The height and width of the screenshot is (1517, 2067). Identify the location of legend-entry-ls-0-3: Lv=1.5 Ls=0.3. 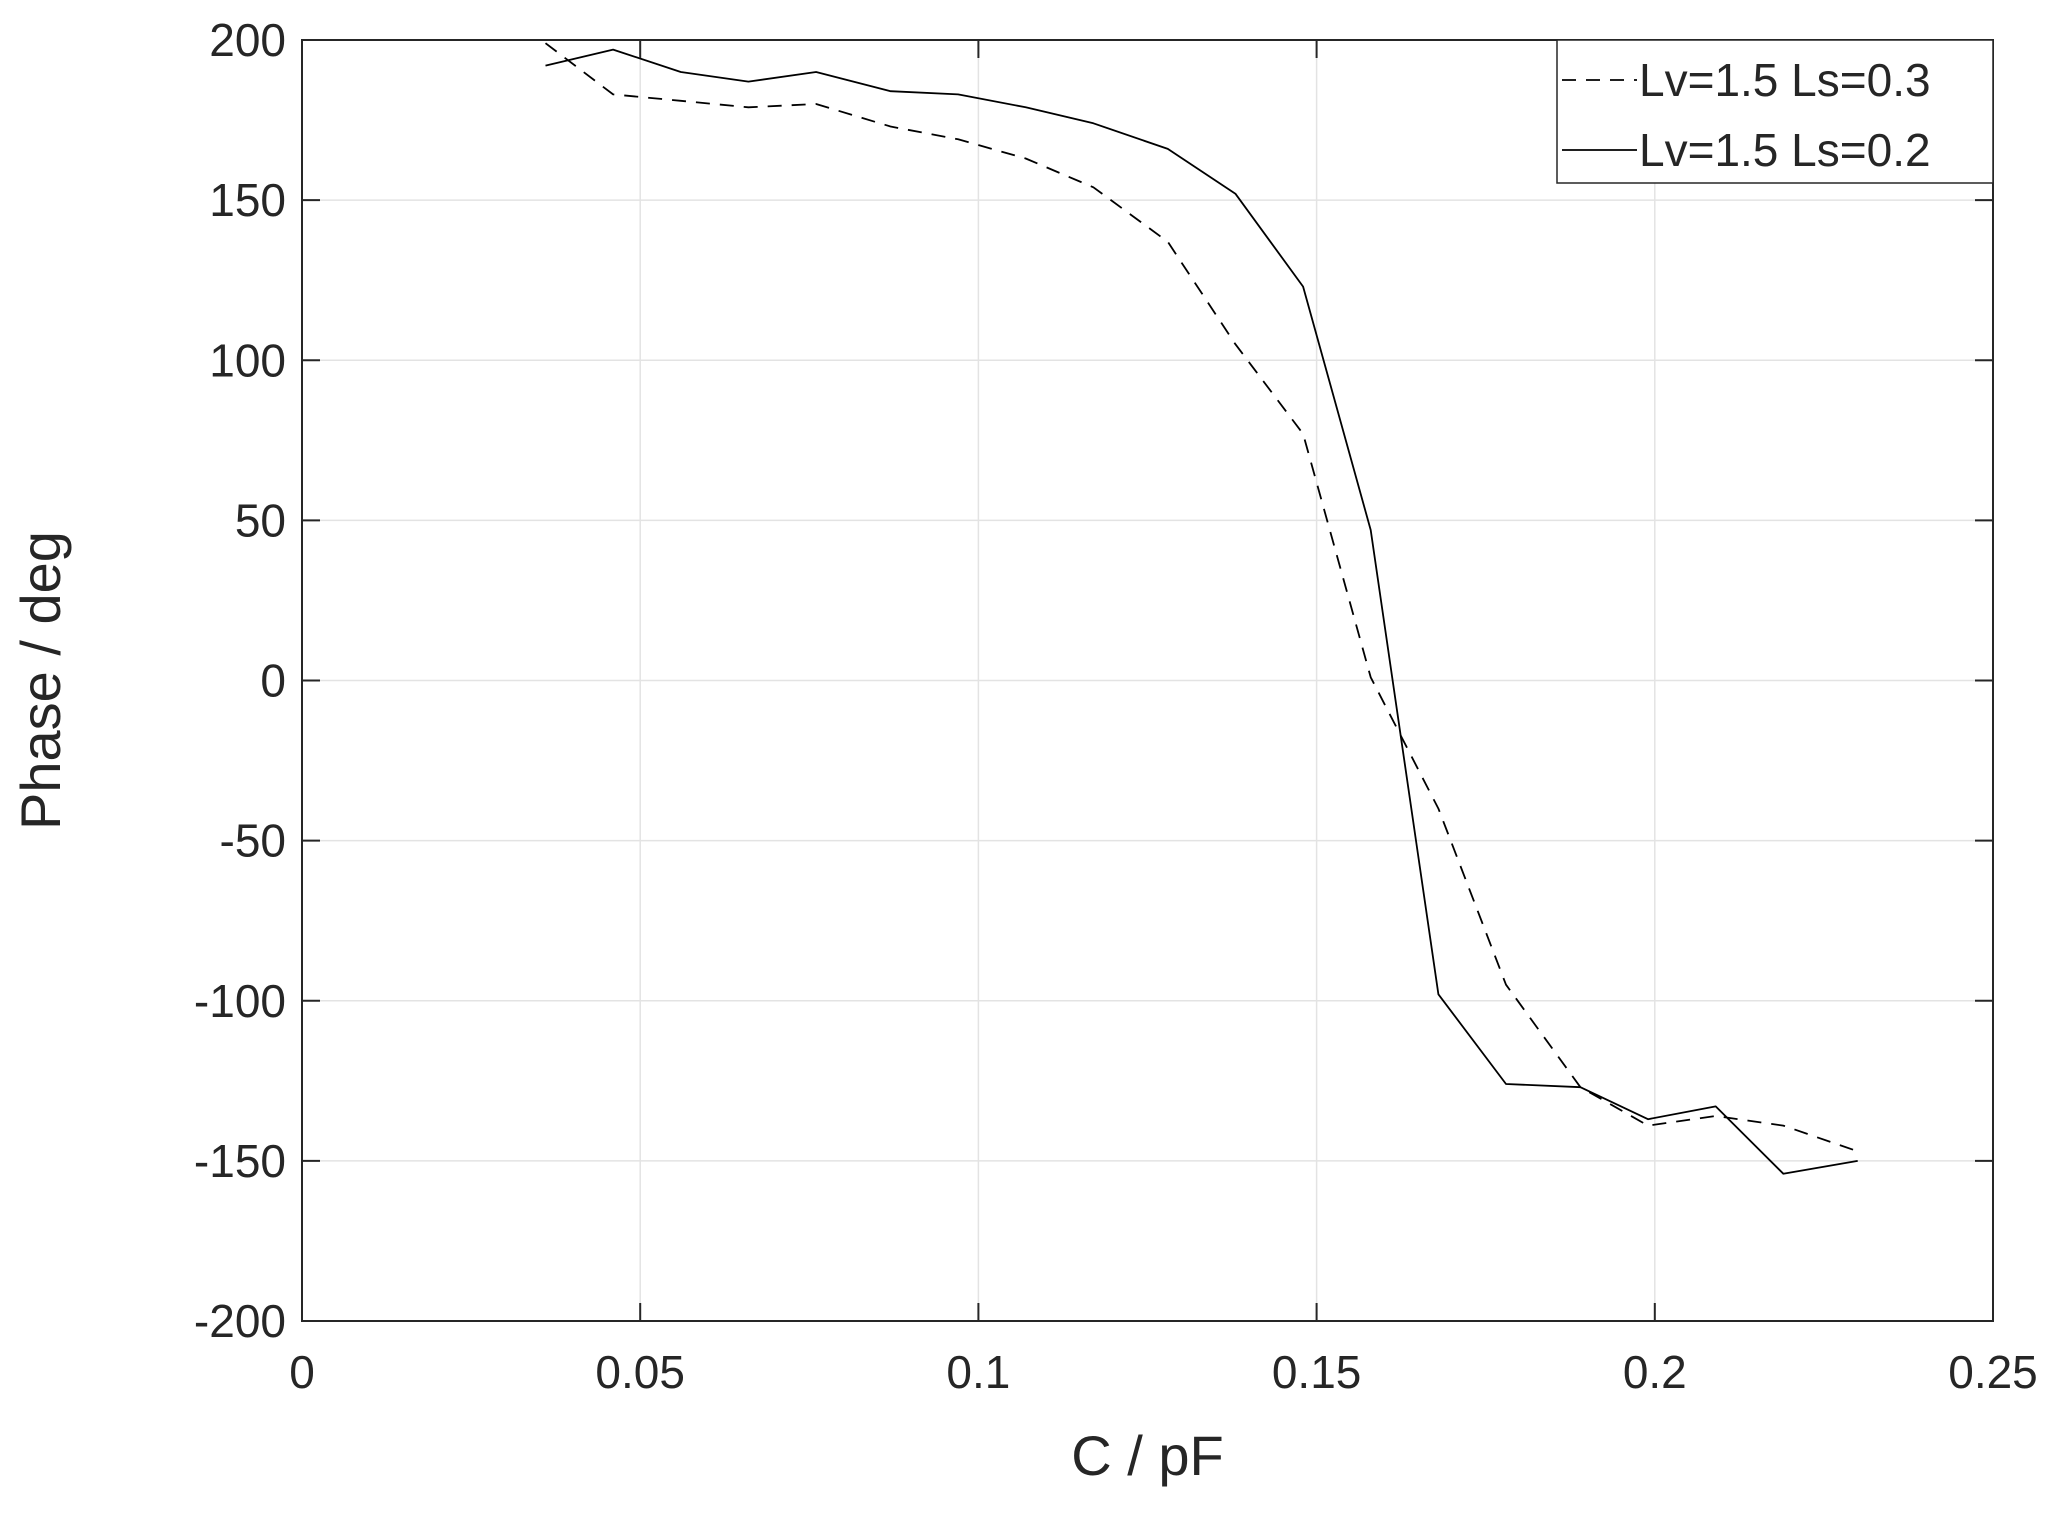
(1785, 80).